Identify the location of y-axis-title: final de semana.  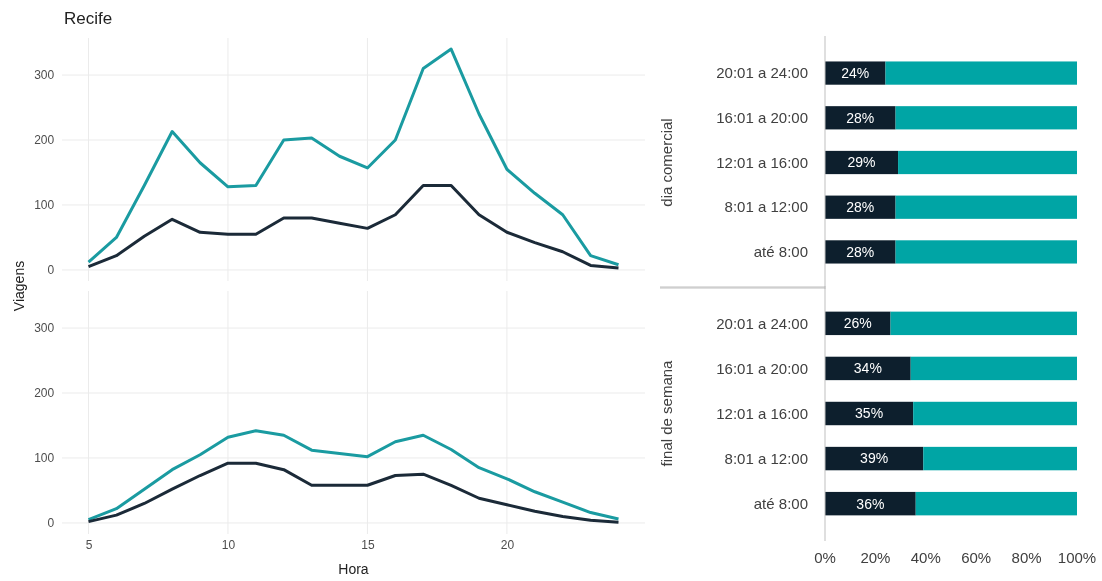
(666, 413).